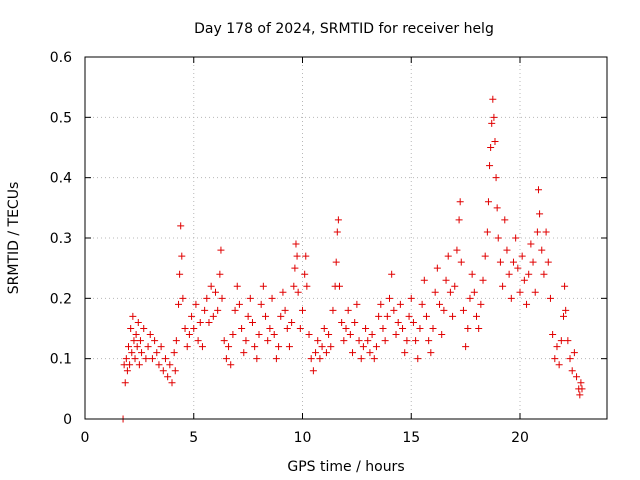  Describe the element at coordinates (14, 238) in the screenshot. I see `y-axis-label: SRMTID / TECUs` at that location.